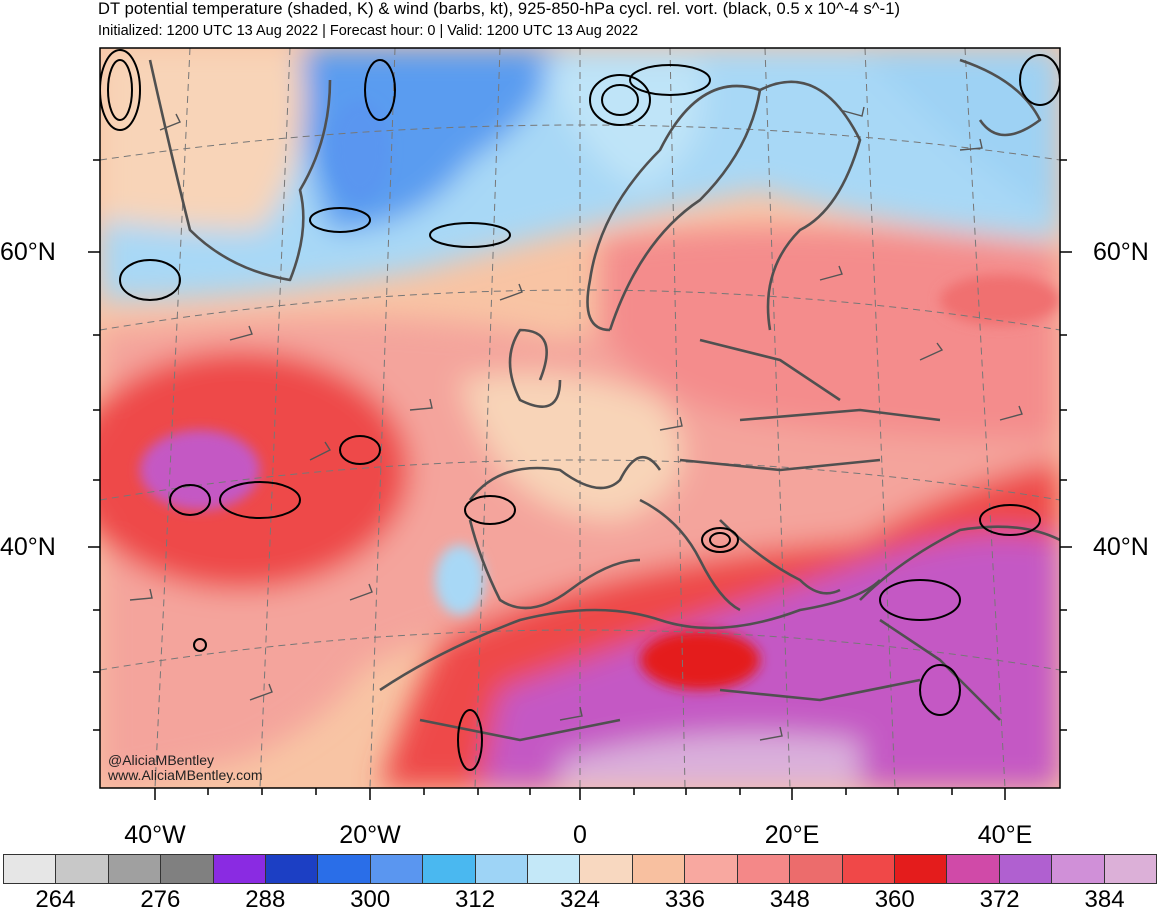 This screenshot has height=914, width=1160. I want to click on colorbar-tick-label: 372, so click(999, 899).